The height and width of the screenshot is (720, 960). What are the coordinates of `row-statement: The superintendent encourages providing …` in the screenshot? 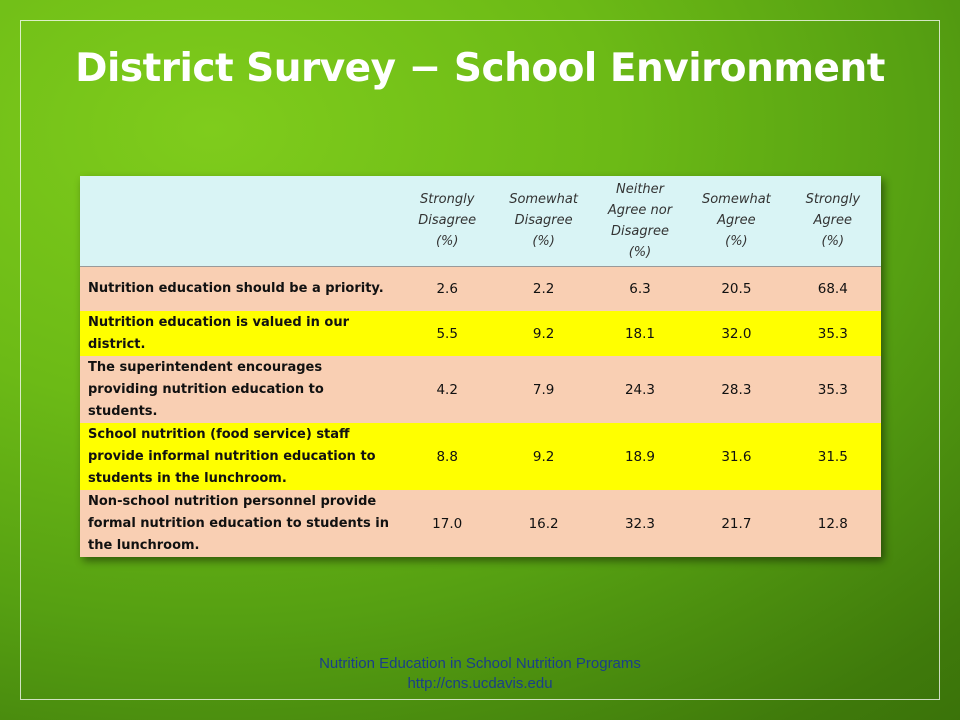 It's located at (206, 389).